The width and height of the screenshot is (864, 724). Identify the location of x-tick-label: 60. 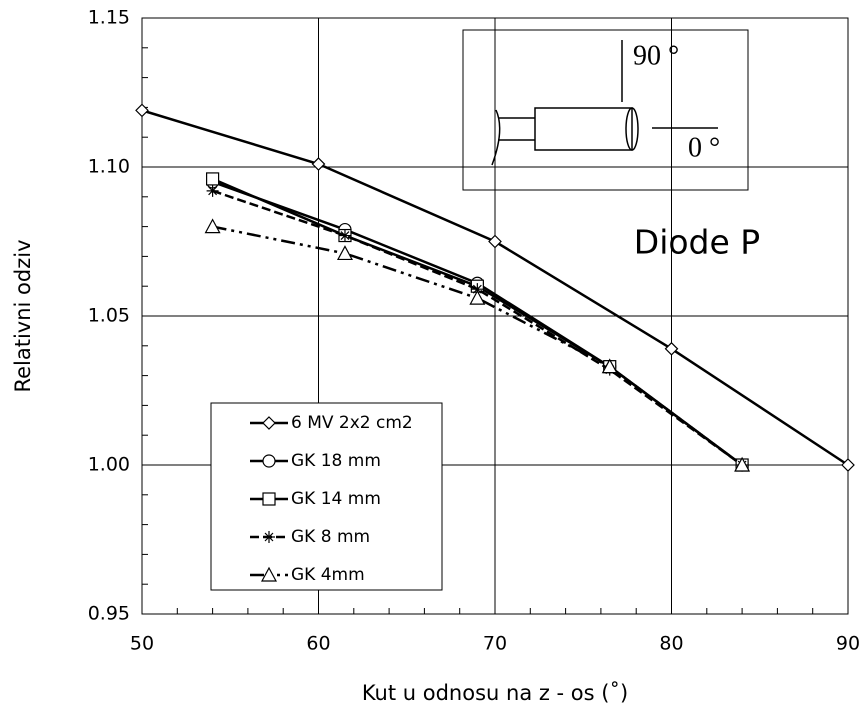
(318, 644).